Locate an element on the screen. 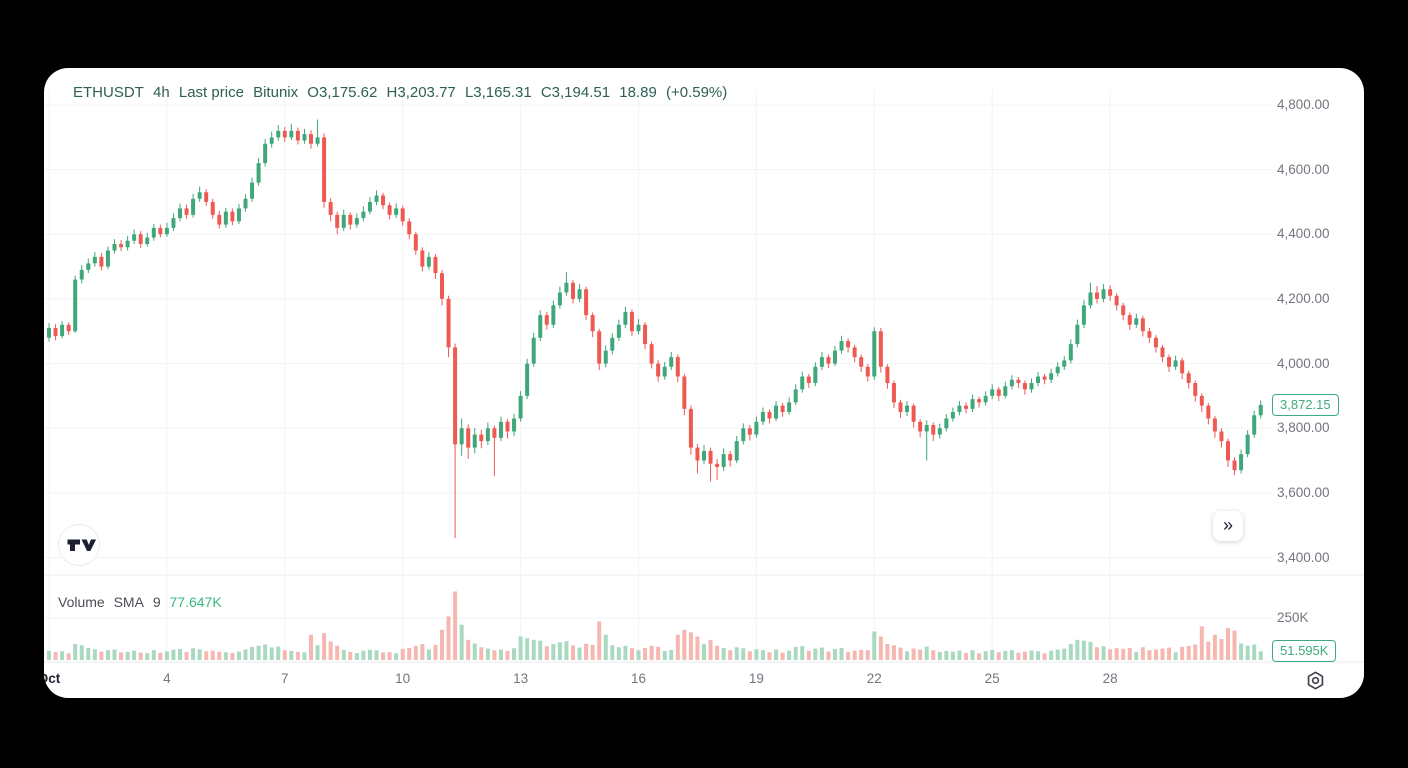 This screenshot has height=768, width=1408. volume-sma-label: SMA is located at coordinates (128, 602).